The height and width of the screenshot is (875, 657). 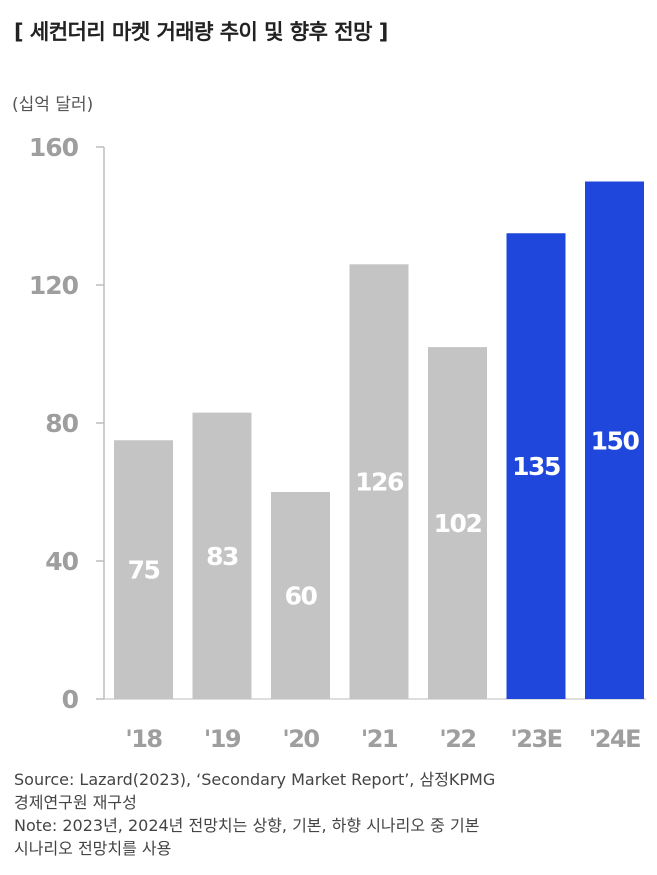 I want to click on y-tick-label: 40, so click(x=61, y=561).